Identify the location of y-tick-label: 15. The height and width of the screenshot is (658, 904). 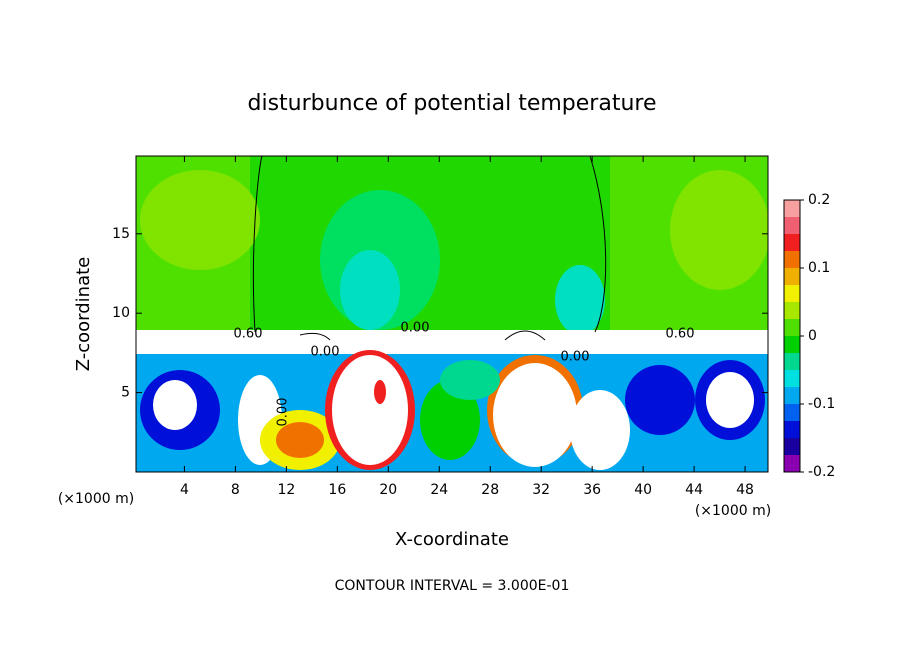
(121, 234).